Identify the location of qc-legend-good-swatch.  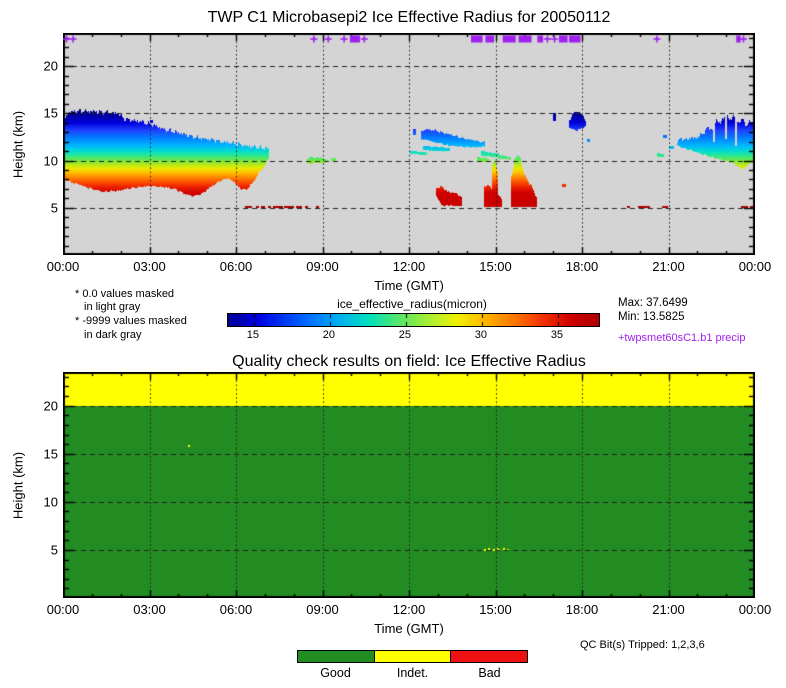
(336, 656).